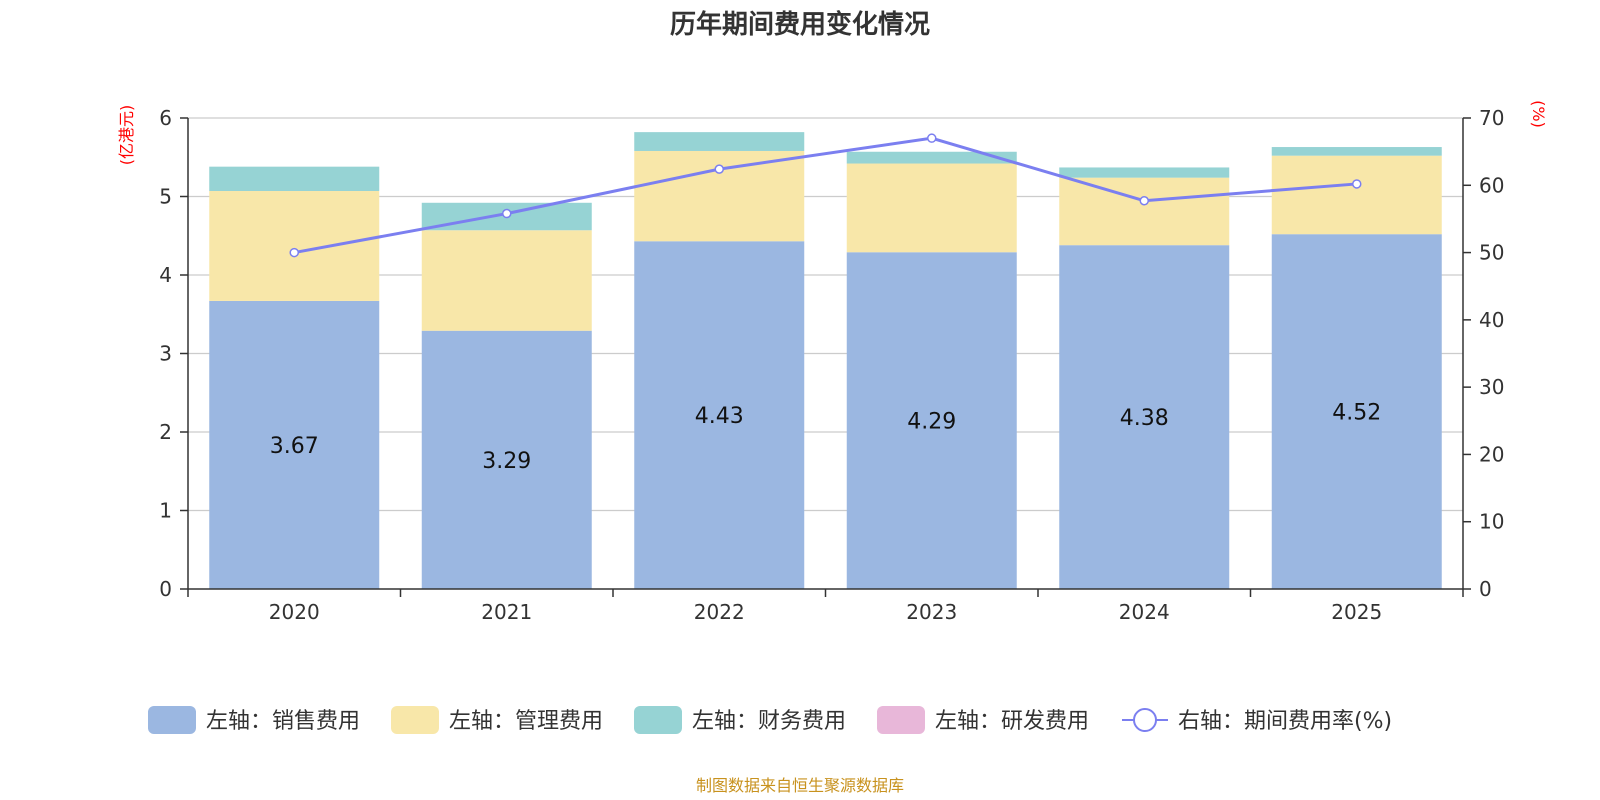 This screenshot has height=800, width=1600. Describe the element at coordinates (165, 118) in the screenshot. I see `left-axis-tick-label: 6` at that location.